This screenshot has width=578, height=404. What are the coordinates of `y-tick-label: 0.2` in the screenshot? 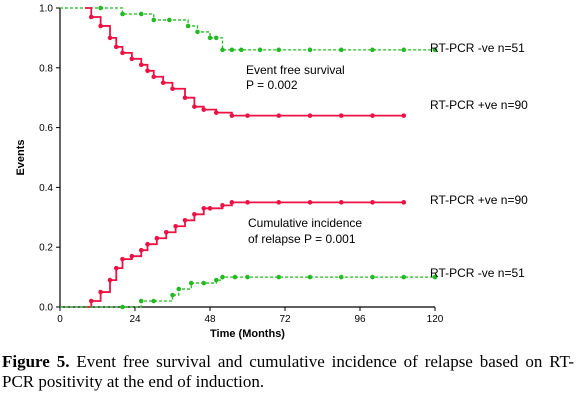 It's located at (46, 248).